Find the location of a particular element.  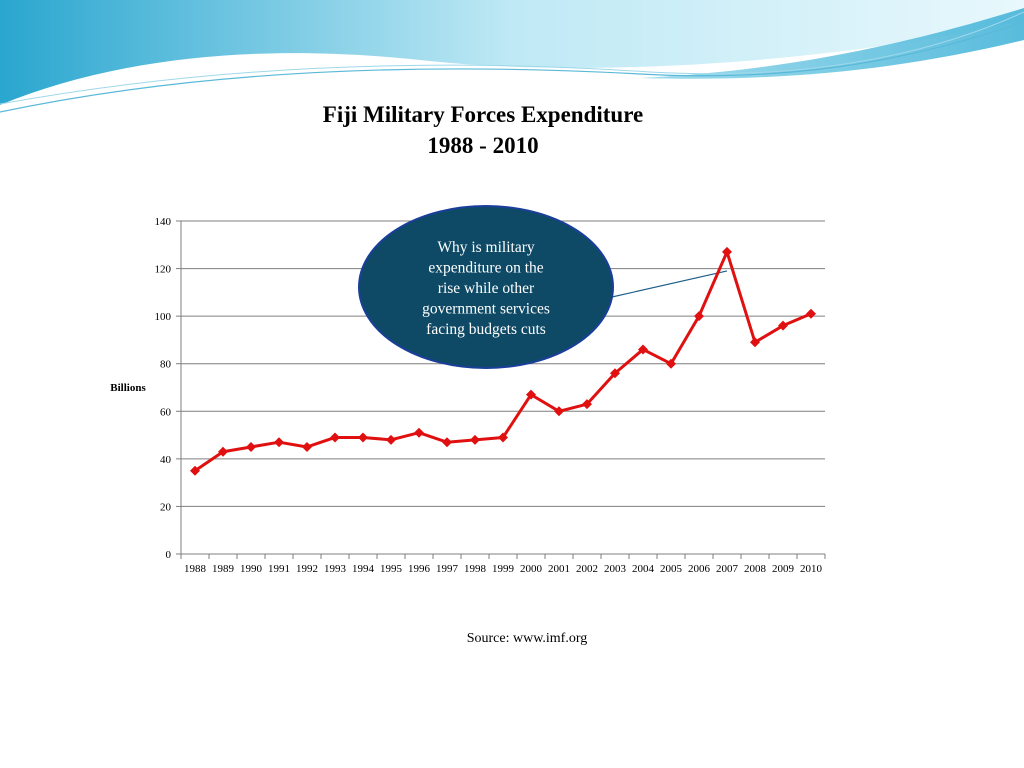

data-point-2005 is located at coordinates (671, 363).